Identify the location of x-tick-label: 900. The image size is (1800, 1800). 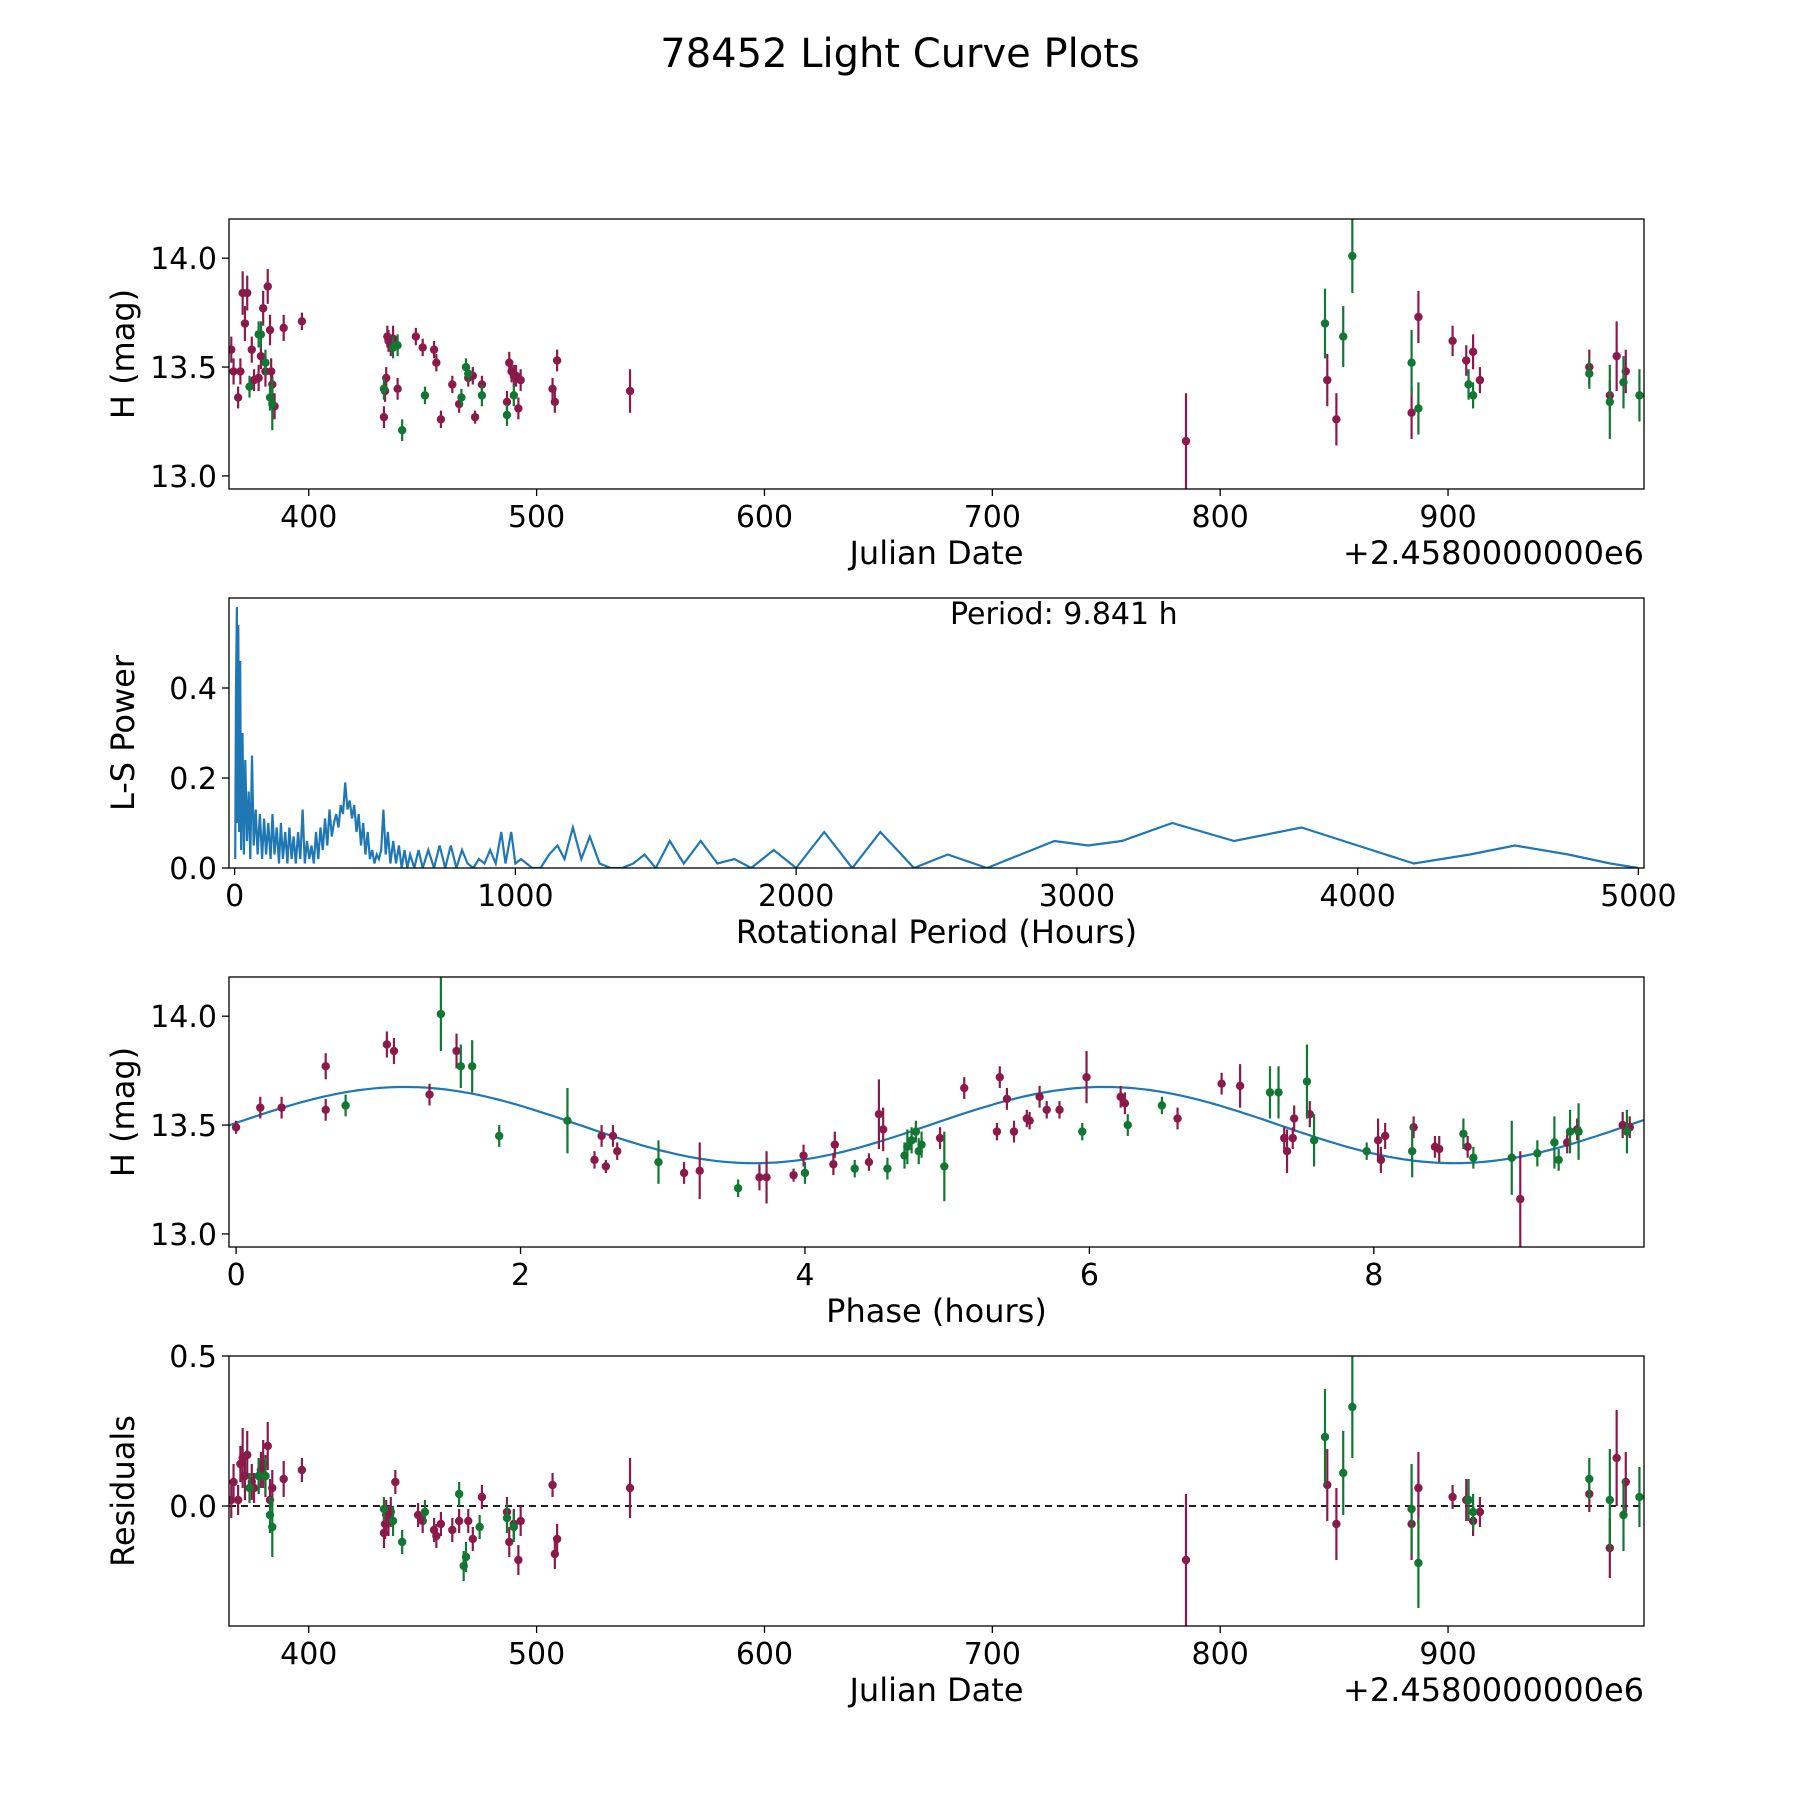
(1447, 517).